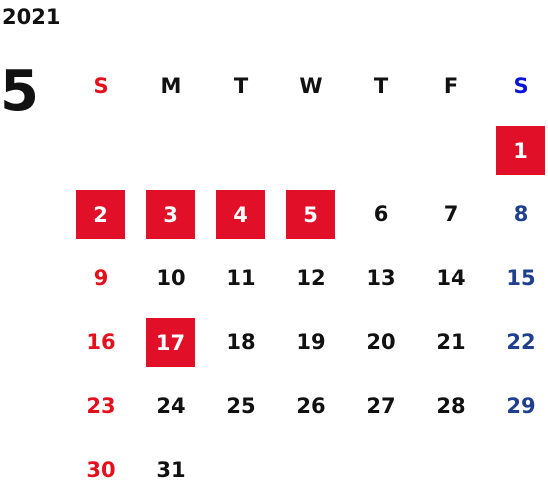  I want to click on day-number: 19, so click(311, 342).